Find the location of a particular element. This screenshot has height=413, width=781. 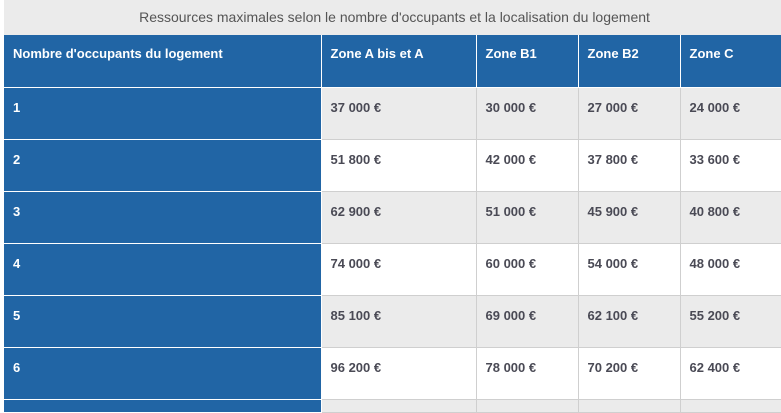

cell-zone-b1: 69 000 € is located at coordinates (527, 321).